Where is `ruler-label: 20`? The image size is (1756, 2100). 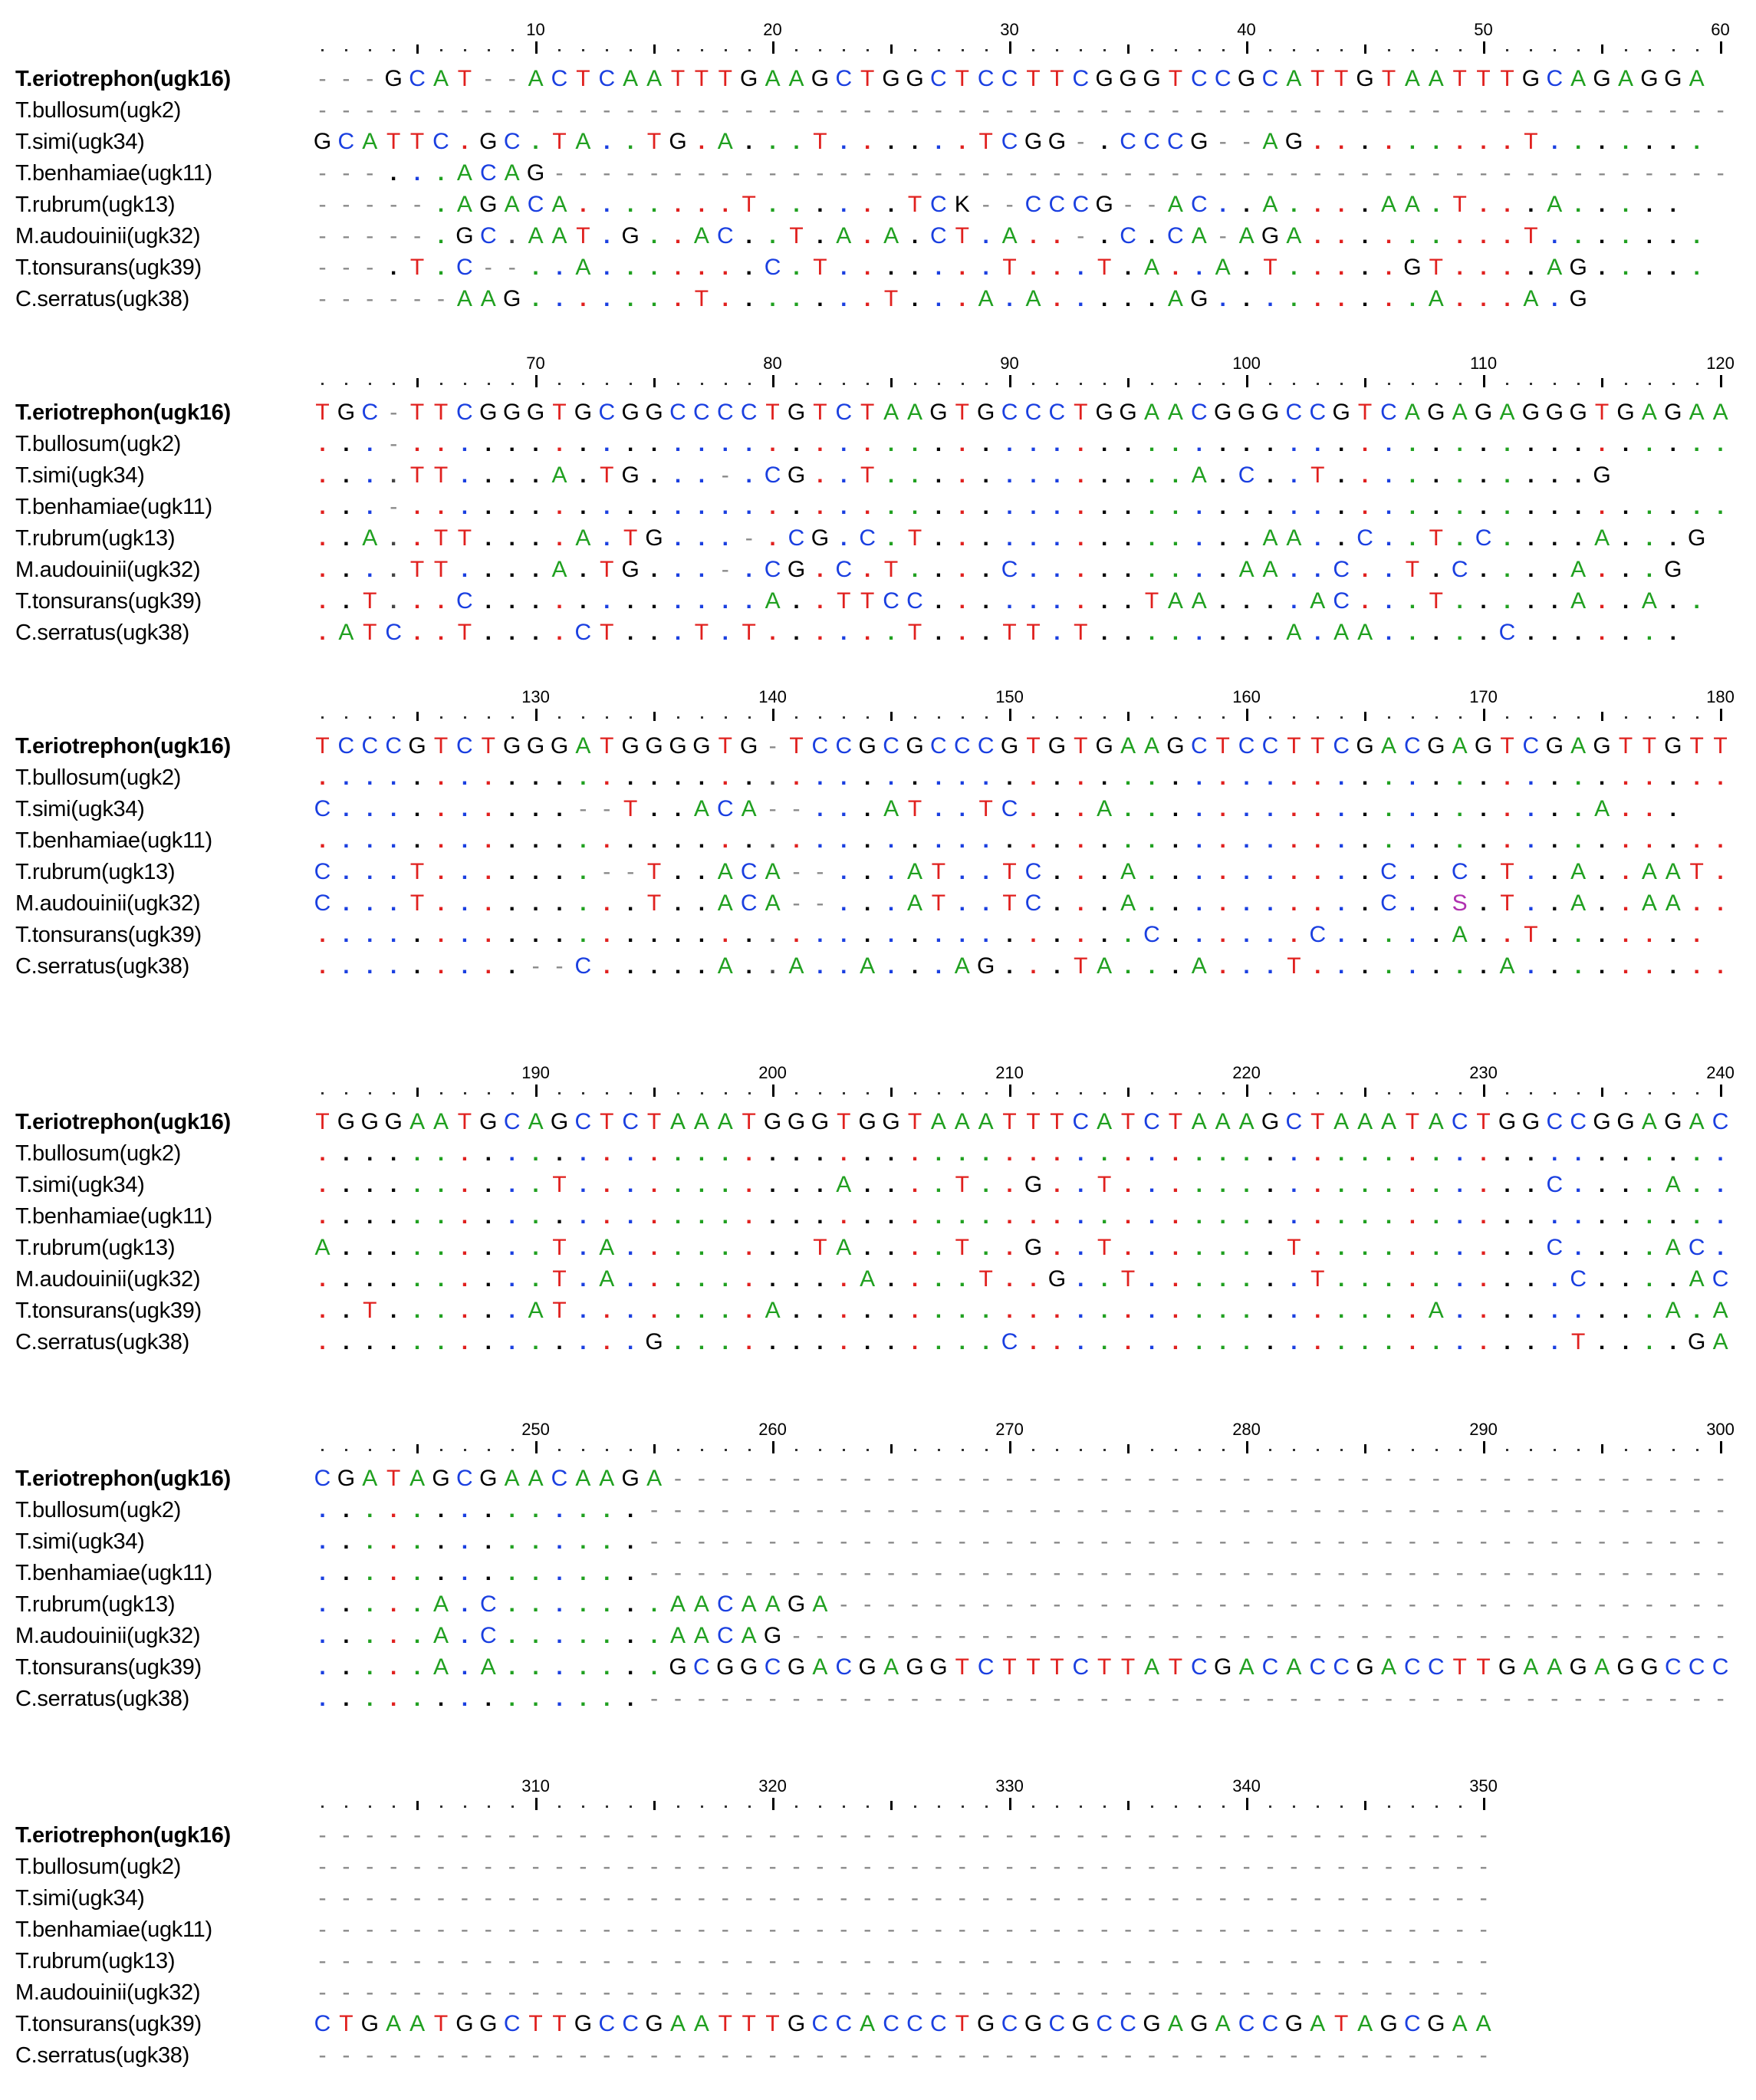 ruler-label: 20 is located at coordinates (772, 30).